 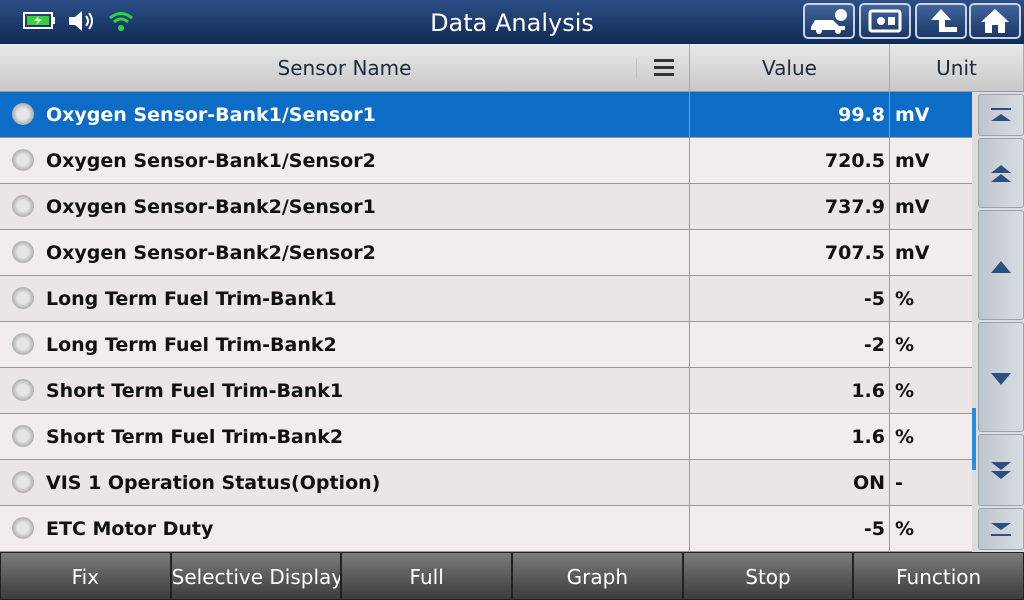 I want to click on table-row: Short Term Fuel Trim-Bank2 1.6%, so click(x=486, y=437).